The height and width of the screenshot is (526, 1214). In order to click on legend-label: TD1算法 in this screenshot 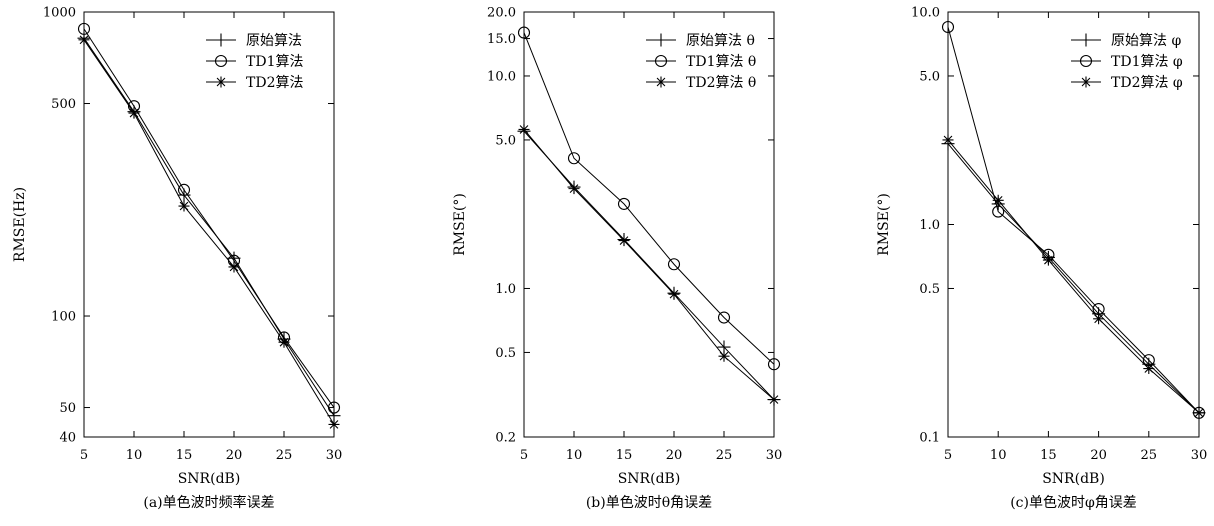, I will do `click(274, 62)`.